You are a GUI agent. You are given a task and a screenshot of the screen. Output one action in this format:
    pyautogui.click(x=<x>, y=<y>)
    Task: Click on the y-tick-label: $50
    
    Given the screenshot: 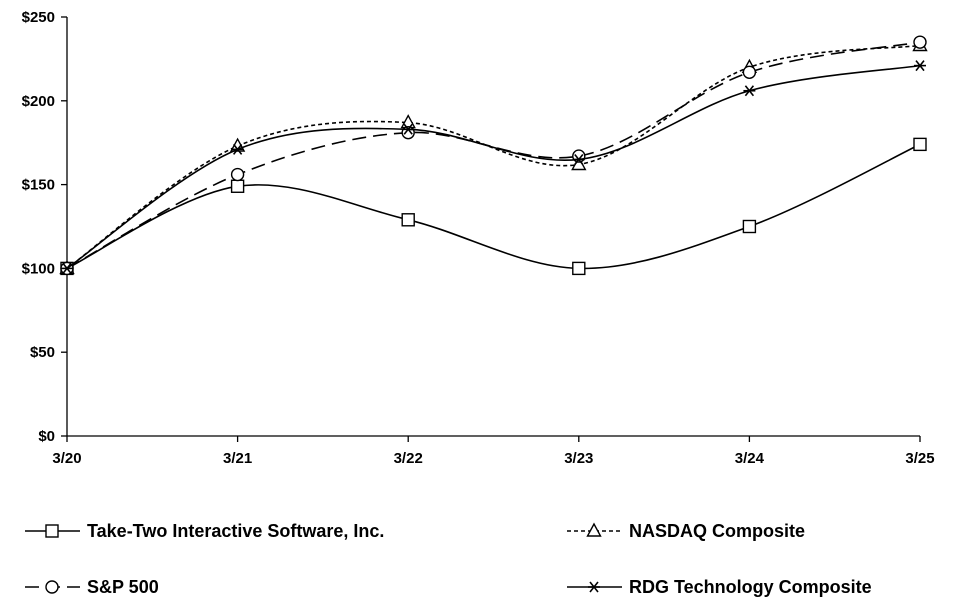 What is the action you would take?
    pyautogui.click(x=42, y=352)
    